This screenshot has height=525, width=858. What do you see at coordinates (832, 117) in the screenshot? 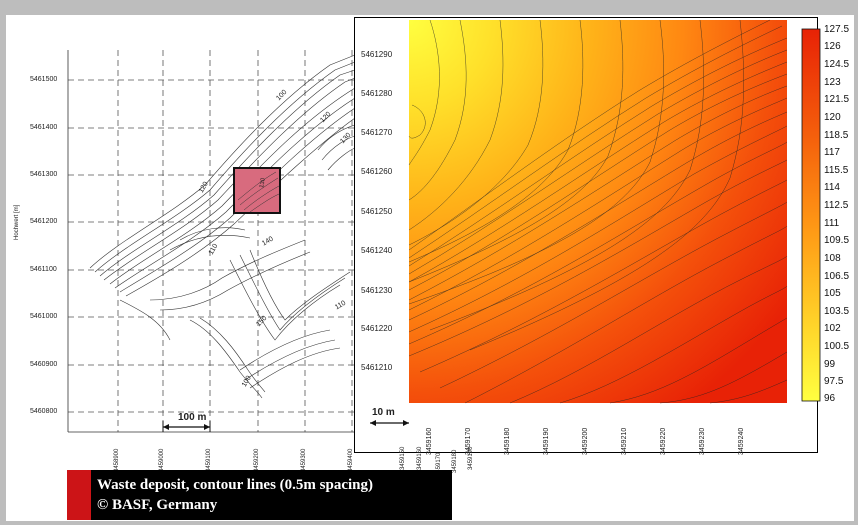
I see `colorbar-label: 120` at bounding box center [832, 117].